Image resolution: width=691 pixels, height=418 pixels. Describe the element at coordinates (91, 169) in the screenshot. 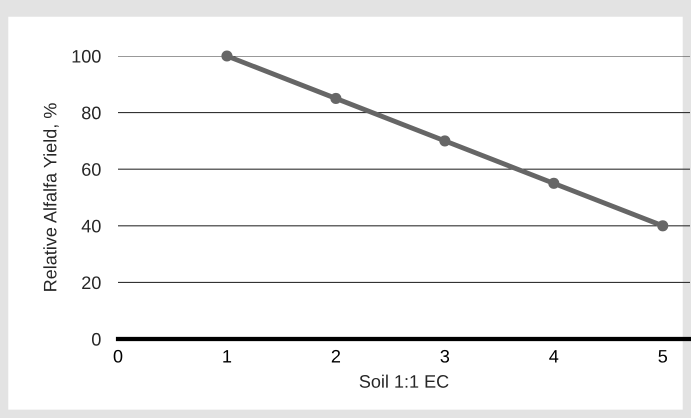

I see `y-tick-label: 60` at that location.